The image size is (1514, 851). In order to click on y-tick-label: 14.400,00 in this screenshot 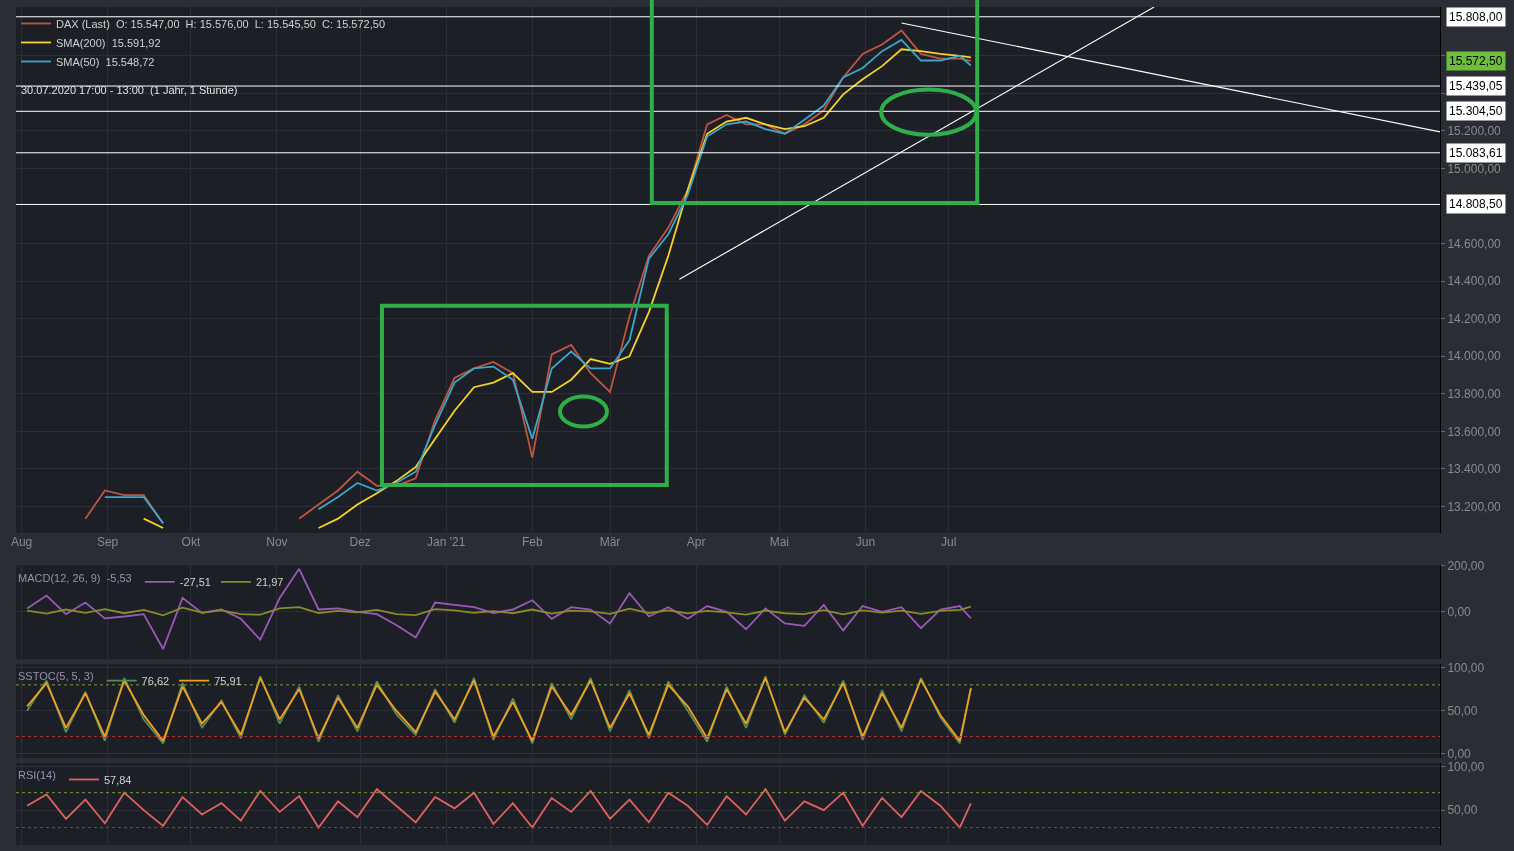, I will do `click(1474, 281)`.